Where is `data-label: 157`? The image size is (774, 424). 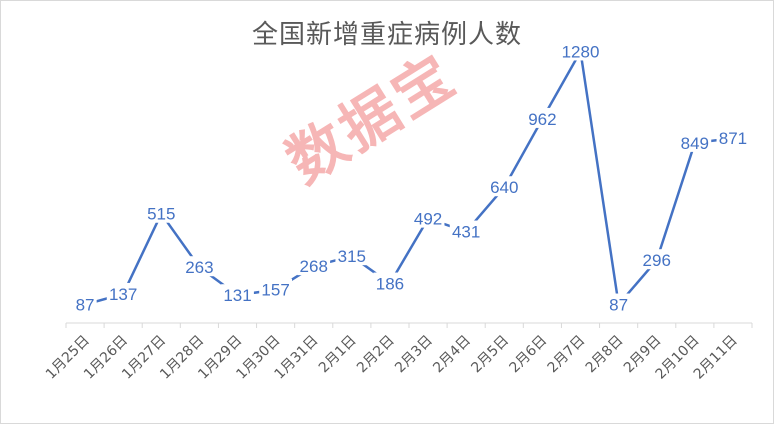
data-label: 157 is located at coordinates (275, 290).